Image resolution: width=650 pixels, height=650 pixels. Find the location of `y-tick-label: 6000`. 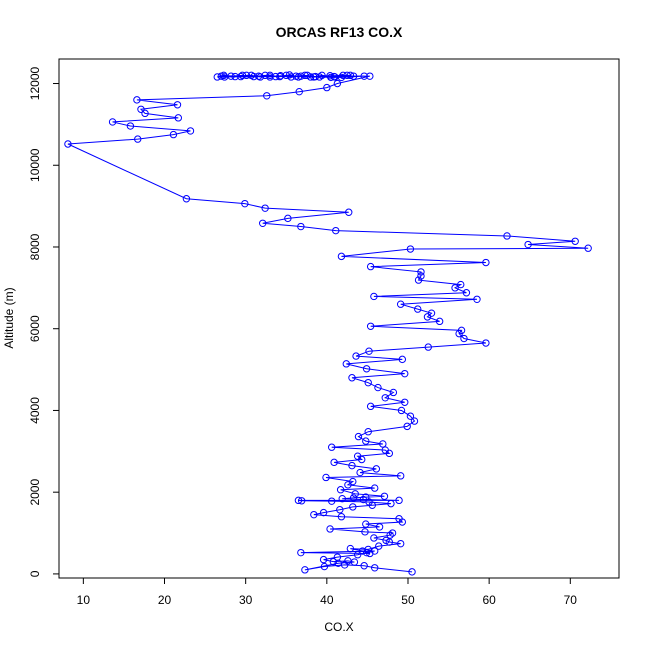

y-tick-label: 6000 is located at coordinates (35, 328).